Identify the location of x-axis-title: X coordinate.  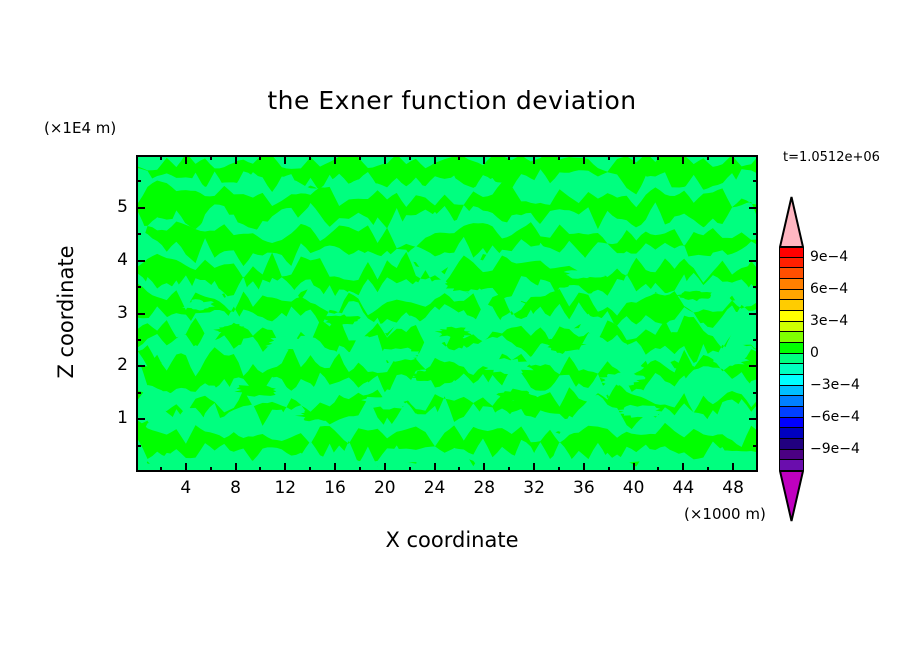
(452, 540).